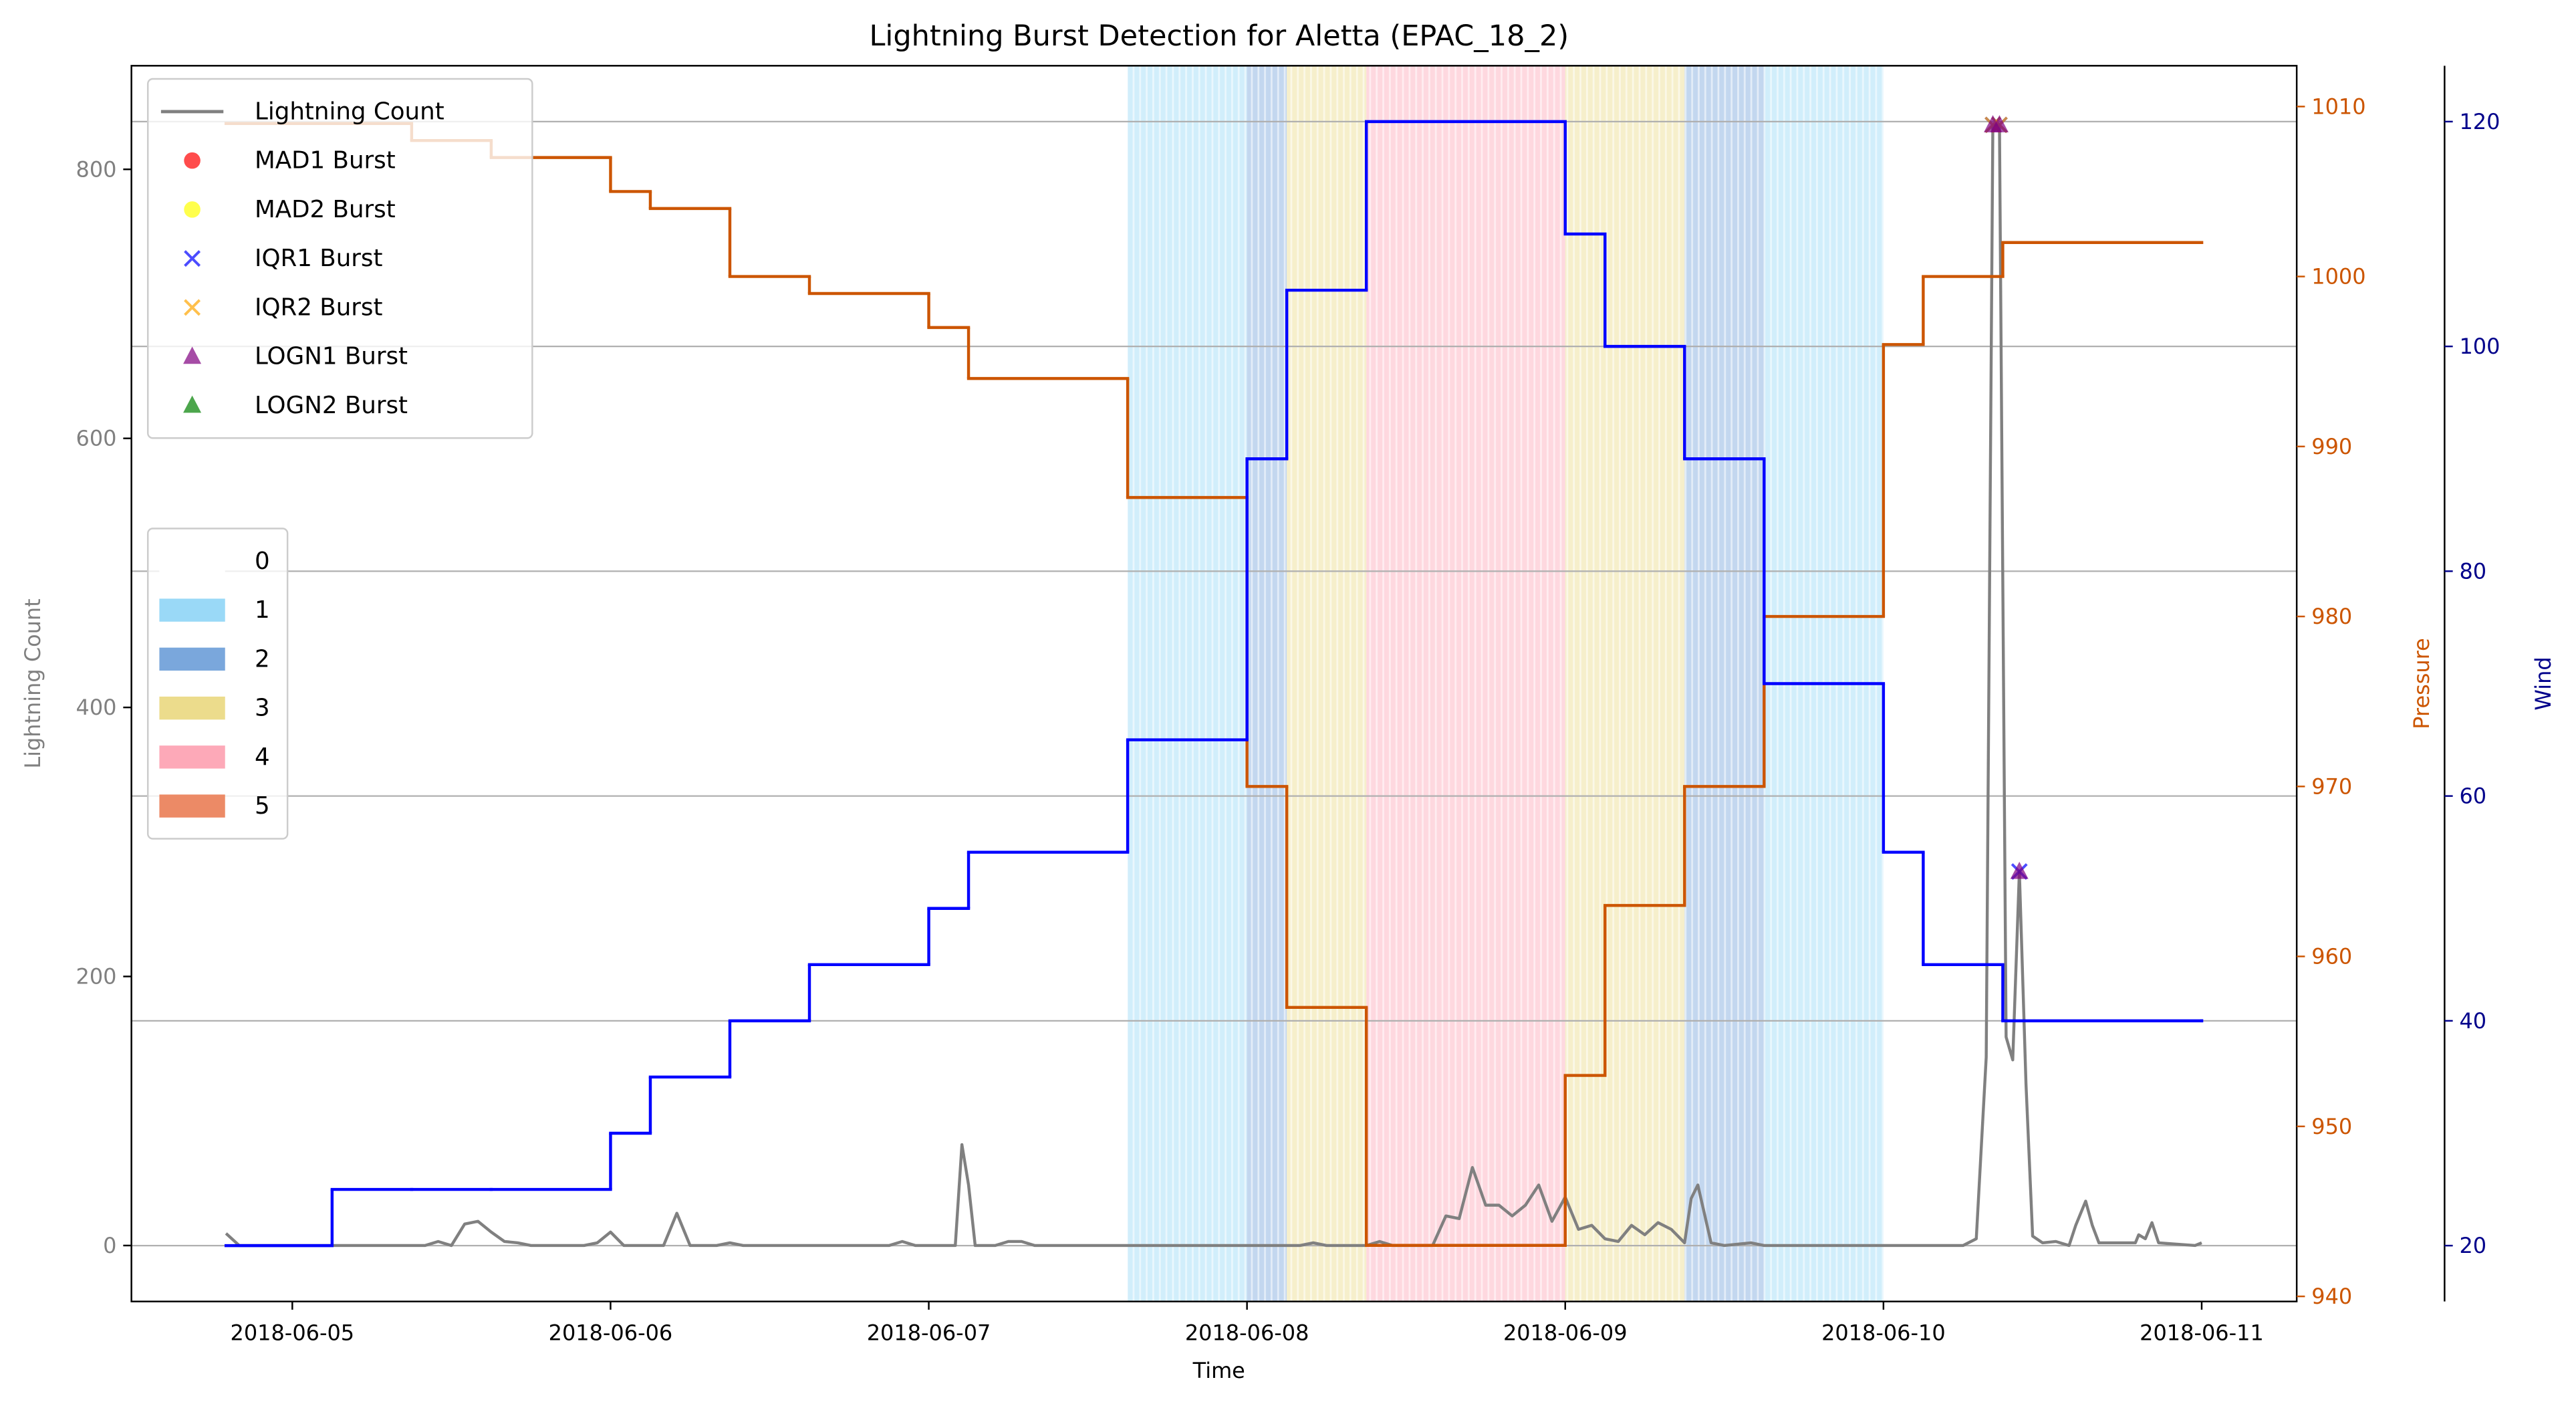 This screenshot has height=1406, width=2576. Describe the element at coordinates (2479, 121) in the screenshot. I see `y3-tick-label: 120` at that location.